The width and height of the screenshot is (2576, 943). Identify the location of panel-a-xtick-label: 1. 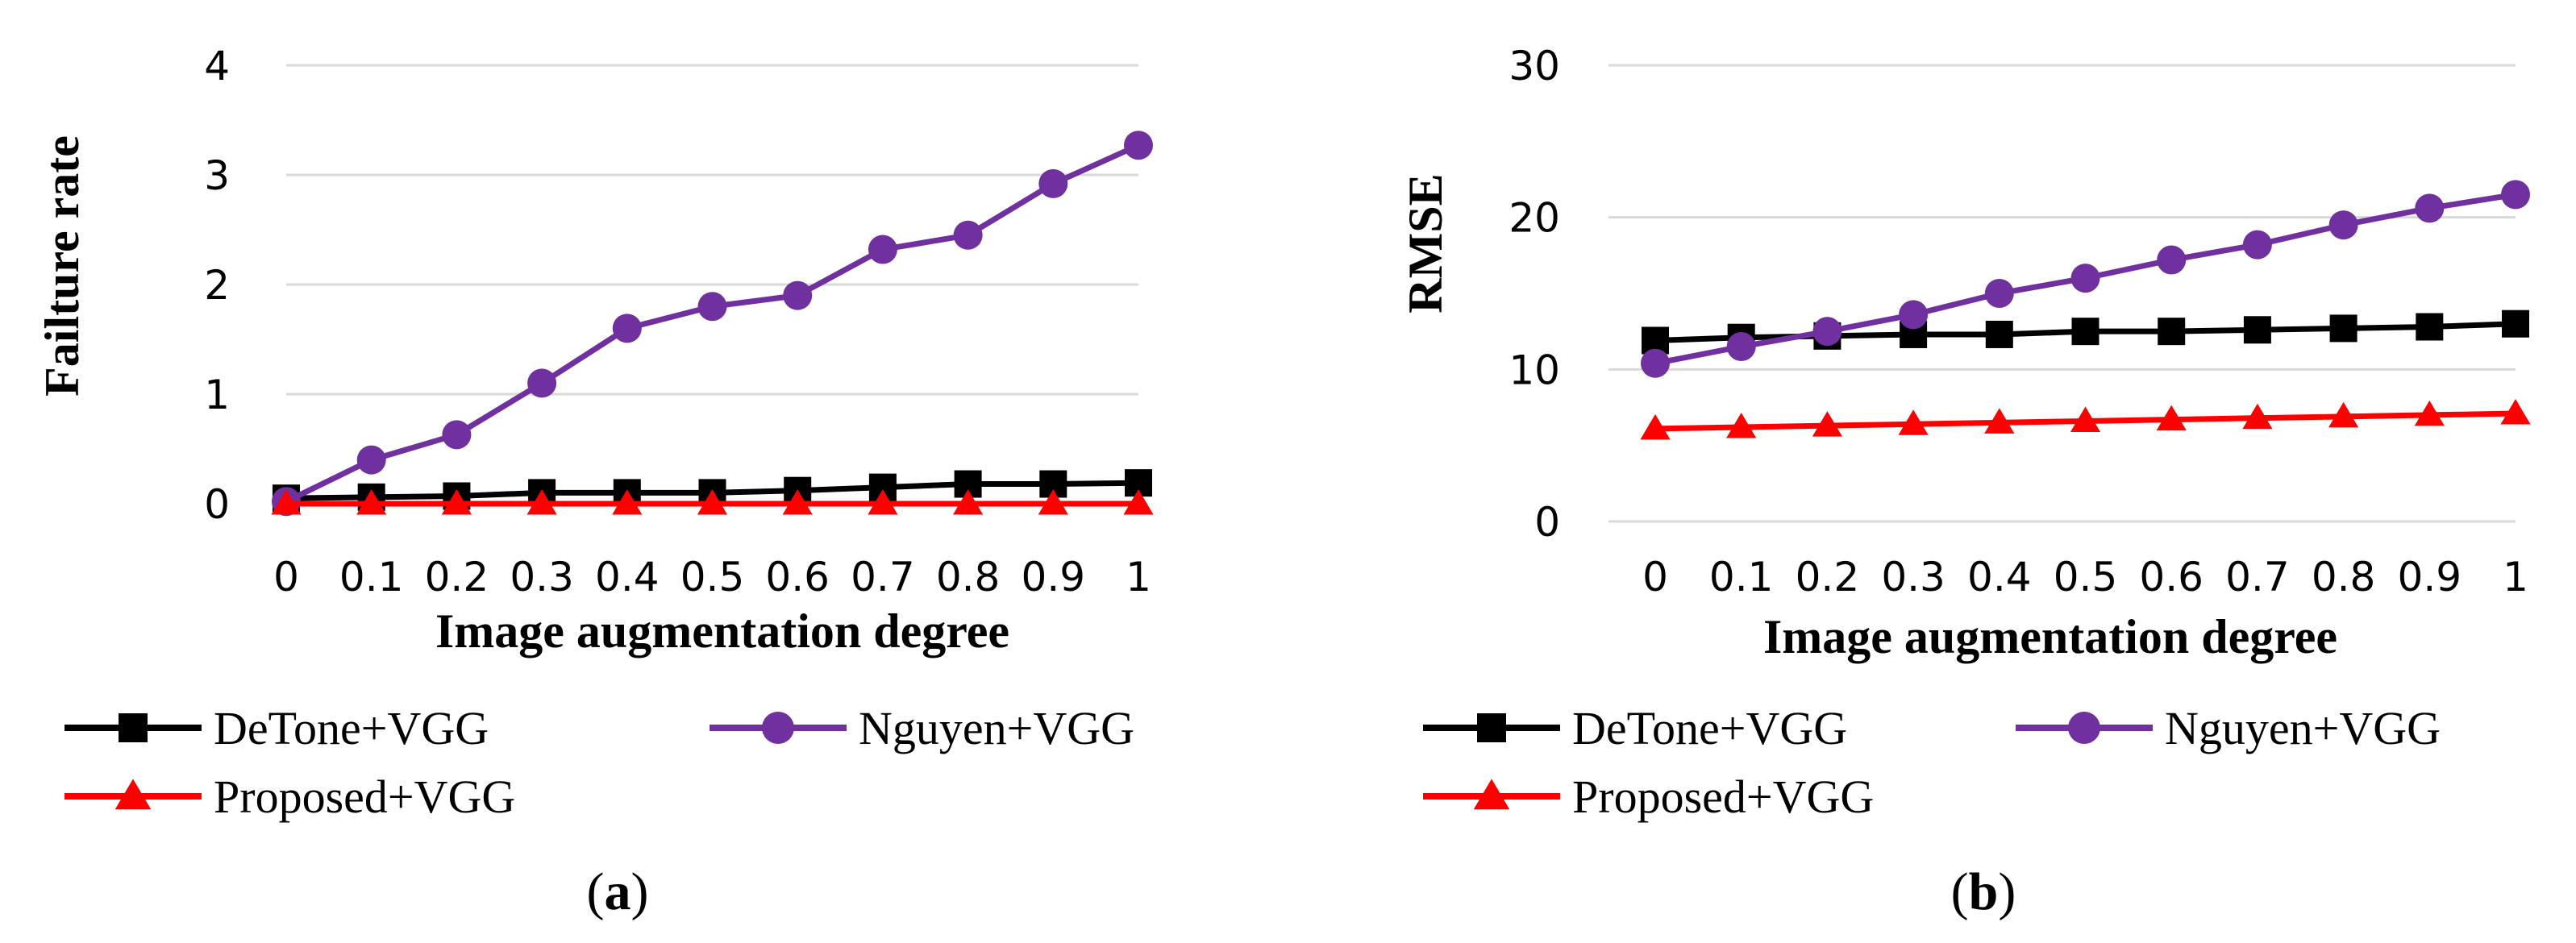
(1138, 577).